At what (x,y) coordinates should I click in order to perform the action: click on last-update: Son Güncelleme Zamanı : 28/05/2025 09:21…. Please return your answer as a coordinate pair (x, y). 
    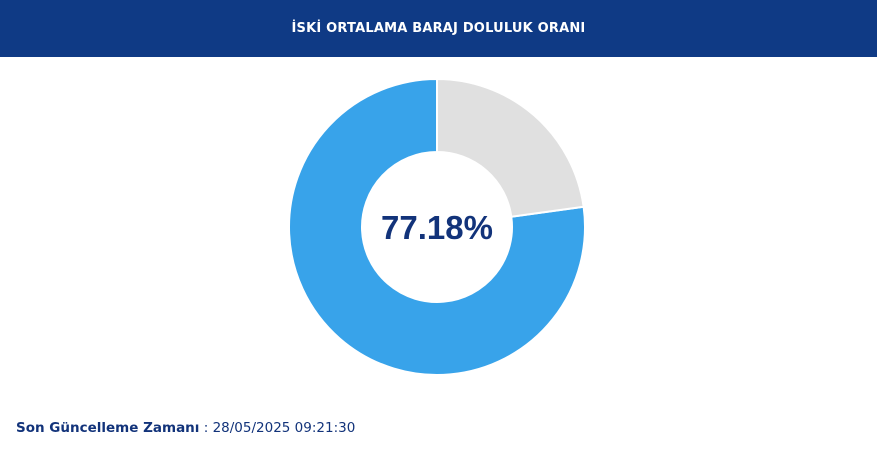
    Looking at the image, I should click on (185, 428).